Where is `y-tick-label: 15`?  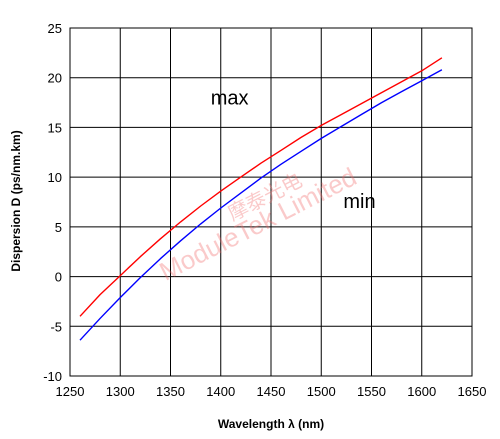 y-tick-label: 15 is located at coordinates (55, 127).